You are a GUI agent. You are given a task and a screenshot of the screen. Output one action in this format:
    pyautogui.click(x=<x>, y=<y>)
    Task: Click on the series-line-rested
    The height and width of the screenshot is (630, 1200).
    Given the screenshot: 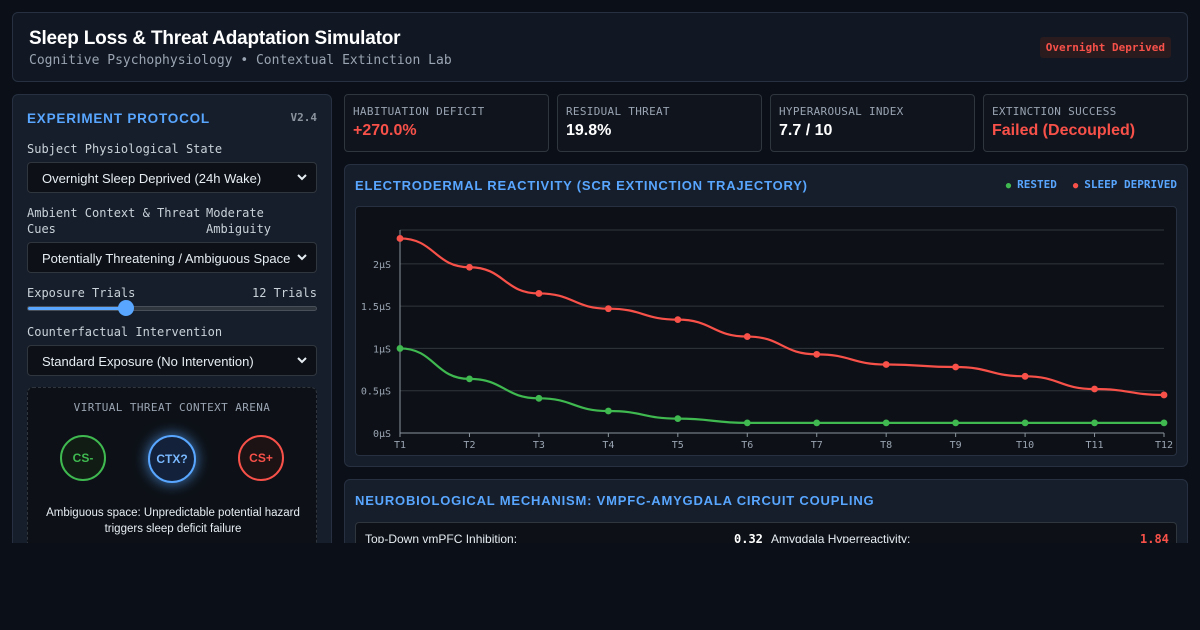 What is the action you would take?
    pyautogui.click(x=781, y=385)
    